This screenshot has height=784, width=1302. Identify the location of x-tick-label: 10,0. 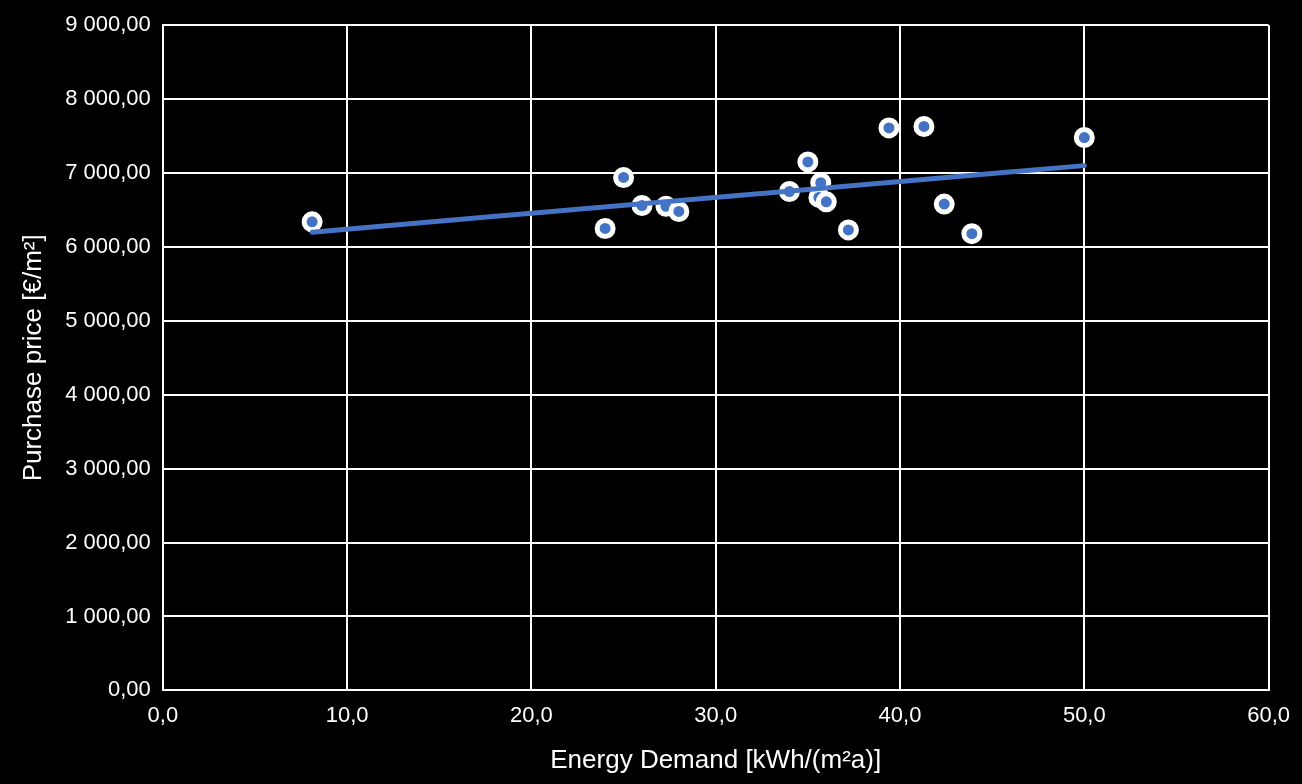
(347, 714).